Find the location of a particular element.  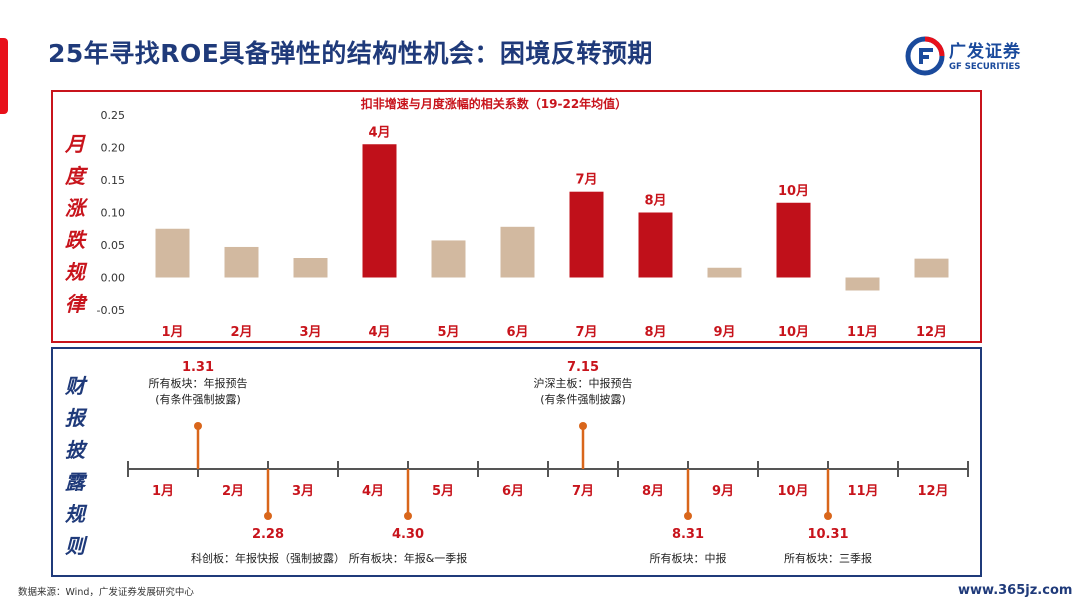

logo-english-name: GF SECURITIES is located at coordinates (985, 67).